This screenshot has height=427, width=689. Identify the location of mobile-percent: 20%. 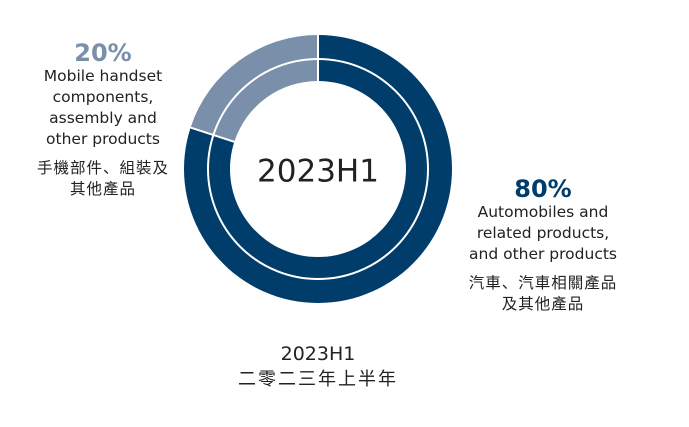
(103, 53).